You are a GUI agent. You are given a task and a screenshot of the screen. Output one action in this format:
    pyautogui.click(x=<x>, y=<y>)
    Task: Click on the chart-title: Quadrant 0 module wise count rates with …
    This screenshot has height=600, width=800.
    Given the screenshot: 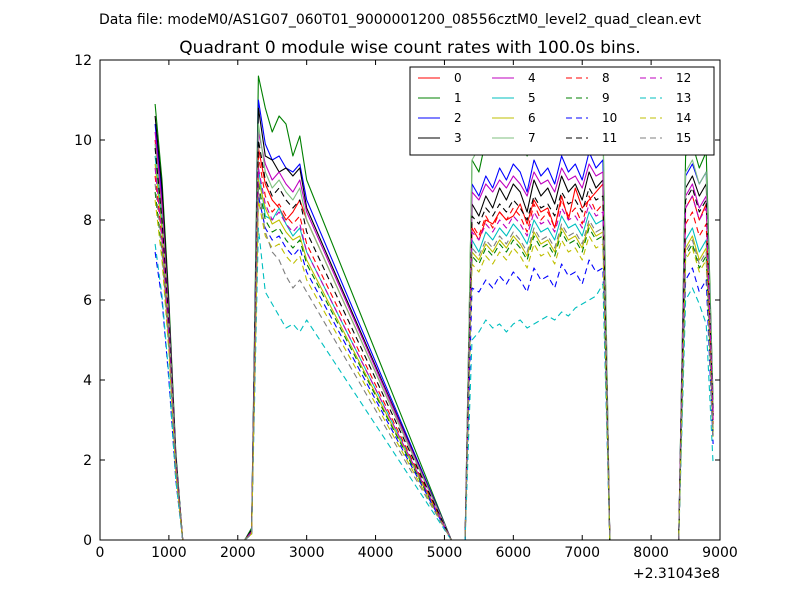 What is the action you would take?
    pyautogui.click(x=409, y=48)
    